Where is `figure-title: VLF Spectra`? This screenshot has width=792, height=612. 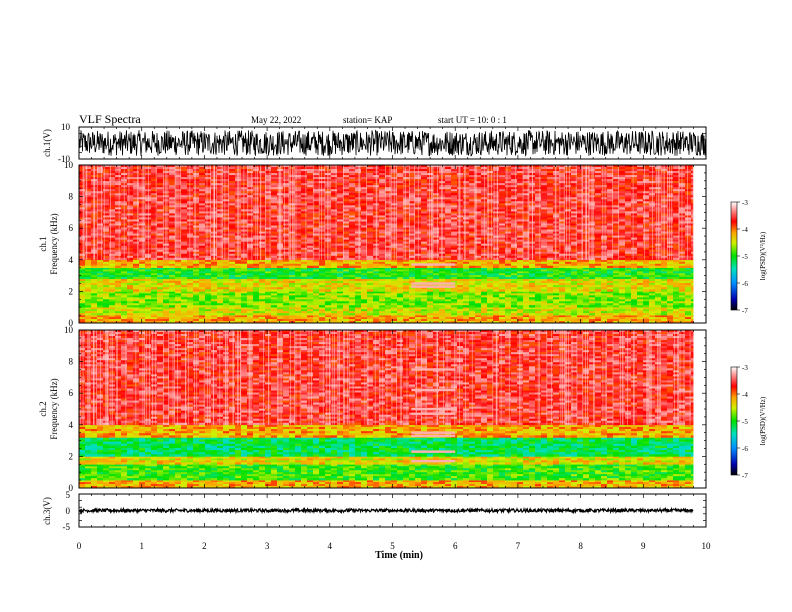
figure-title: VLF Spectra is located at coordinates (110, 119).